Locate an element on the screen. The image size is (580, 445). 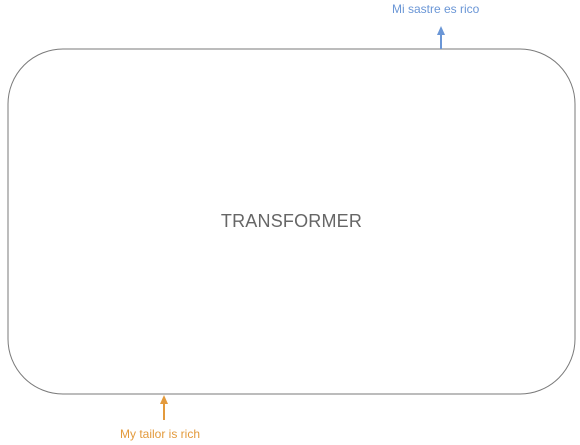
transformer-block-label: TRANSFORMER is located at coordinates (291, 221).